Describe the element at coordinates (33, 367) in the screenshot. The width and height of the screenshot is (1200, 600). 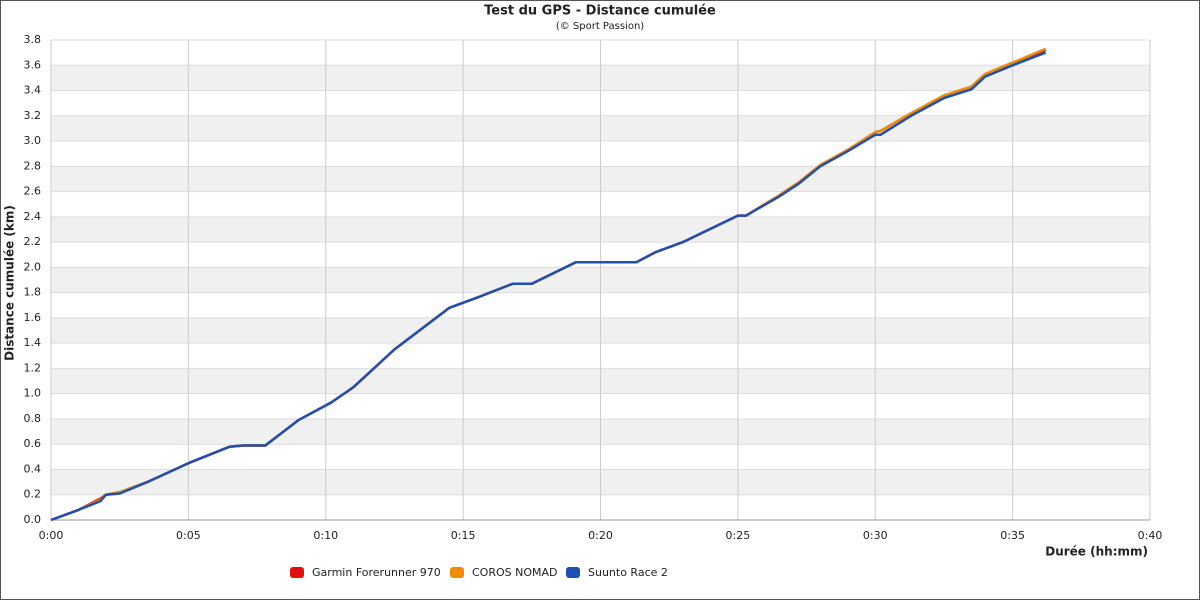
I see `y-tick-label: 1.2` at that location.